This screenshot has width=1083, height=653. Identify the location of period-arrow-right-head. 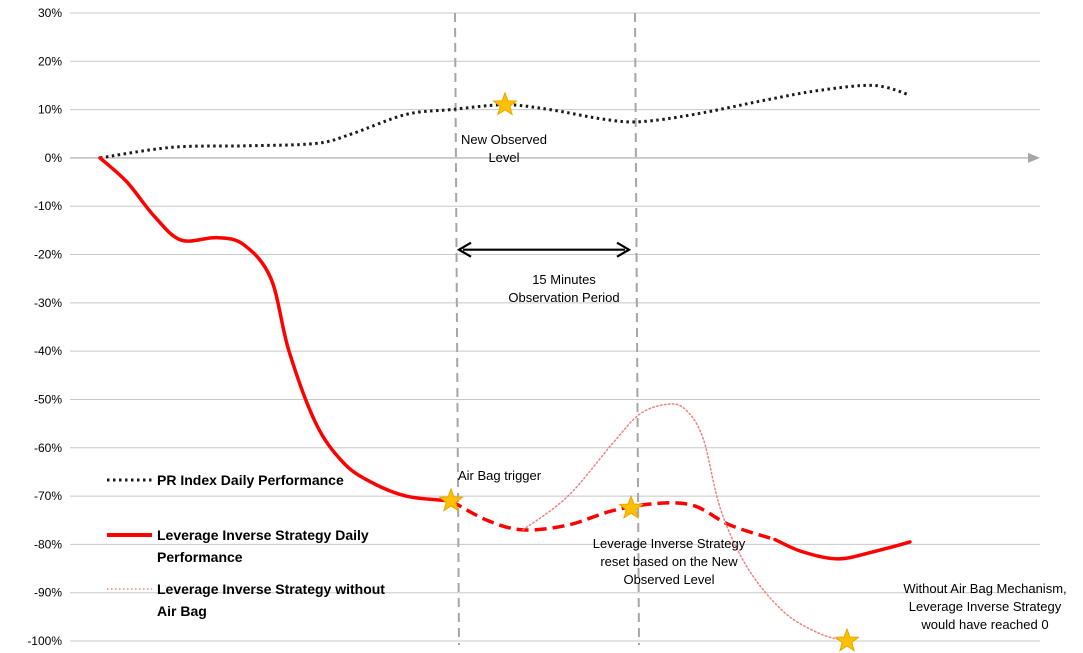
(624, 249).